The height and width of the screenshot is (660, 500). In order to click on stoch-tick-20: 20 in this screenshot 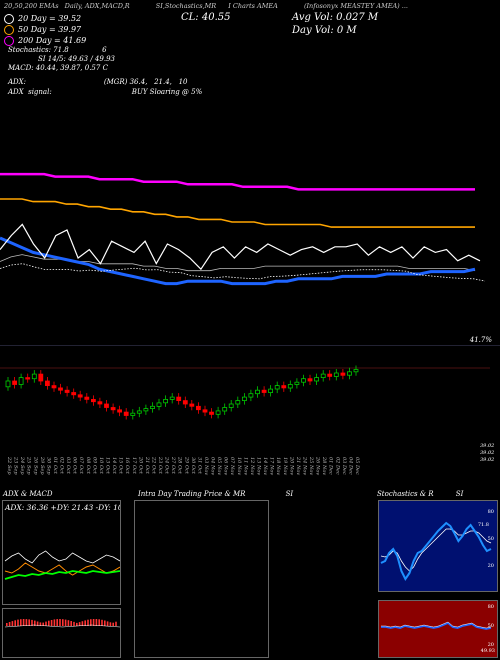, I will do `click(490, 566)`.